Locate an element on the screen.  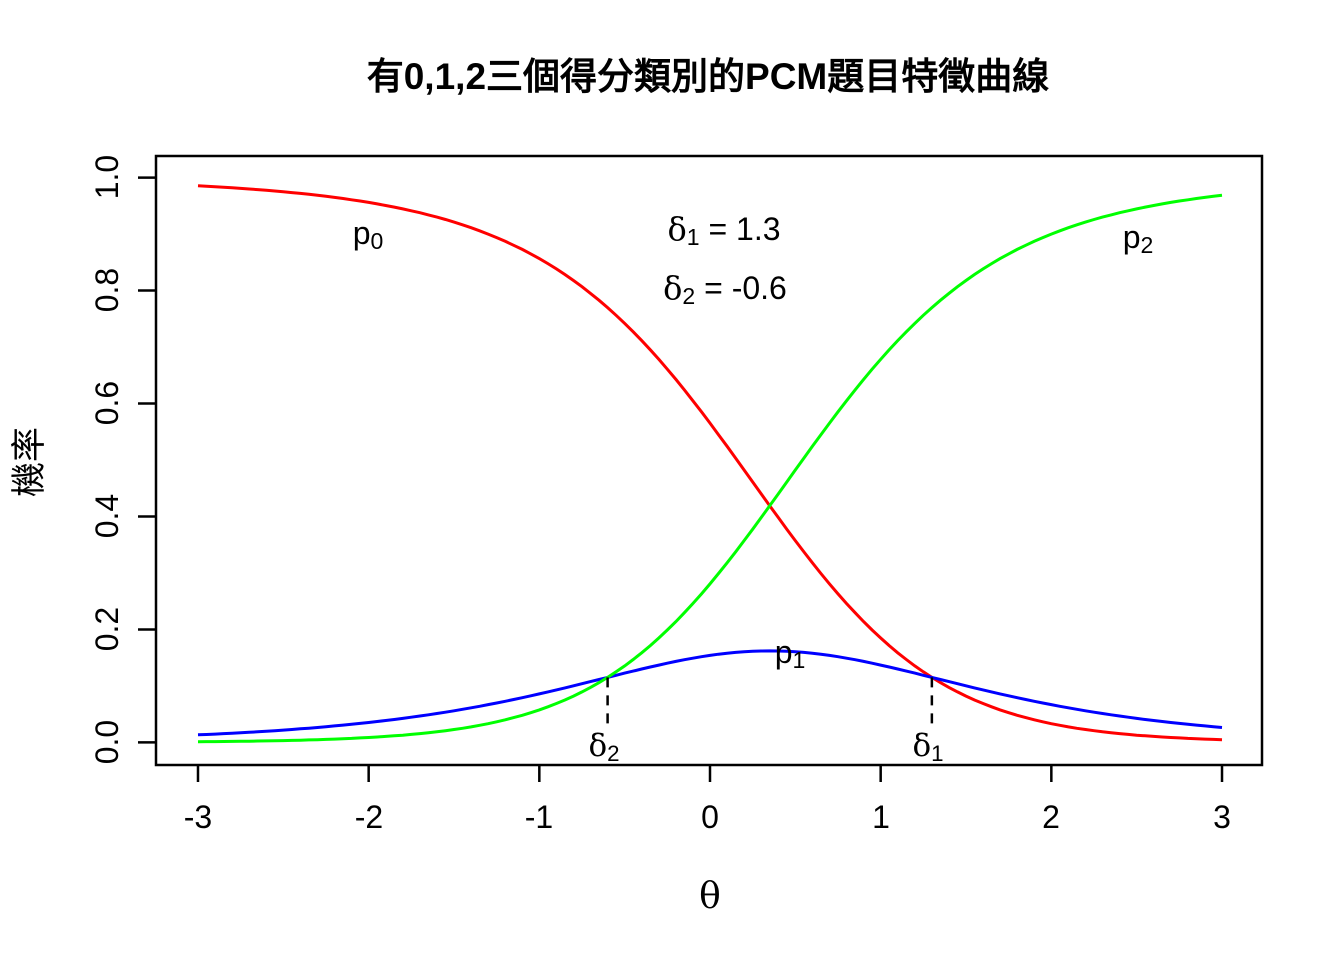
annotation-delta1: δ1 = 1.3 is located at coordinates (724, 230).